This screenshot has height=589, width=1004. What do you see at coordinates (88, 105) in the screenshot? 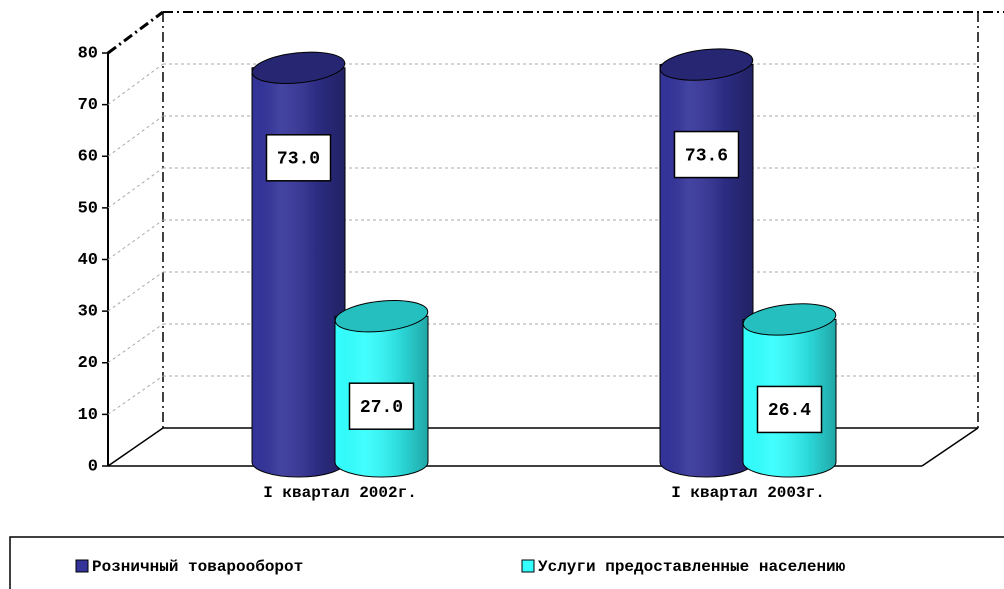
I see `y-tick-label: 70` at bounding box center [88, 105].